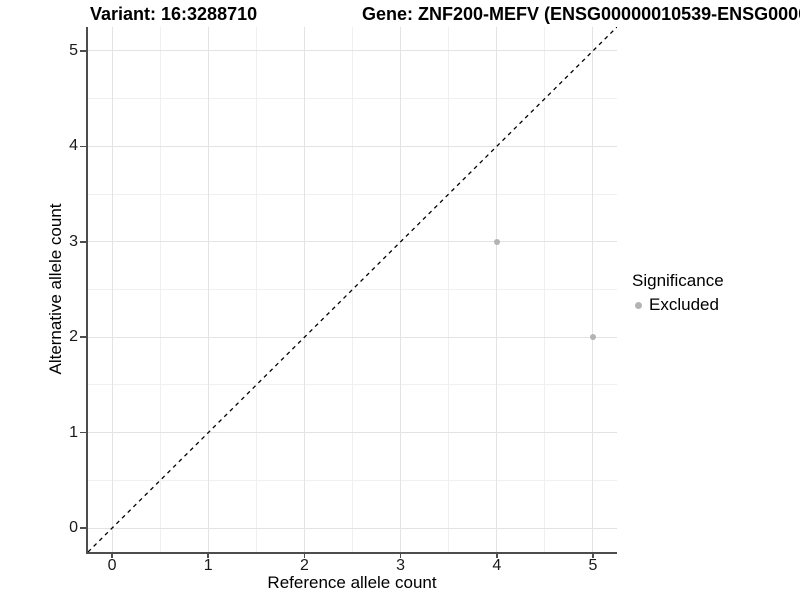  Describe the element at coordinates (73, 146) in the screenshot. I see `y-tick-label: 4` at that location.